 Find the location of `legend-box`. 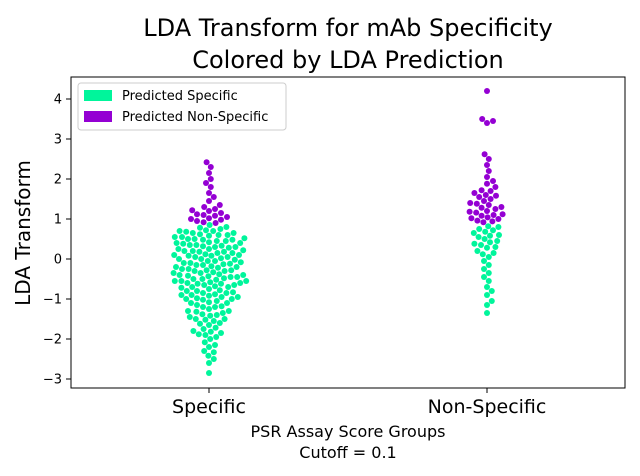

legend-box is located at coordinates (182, 106).